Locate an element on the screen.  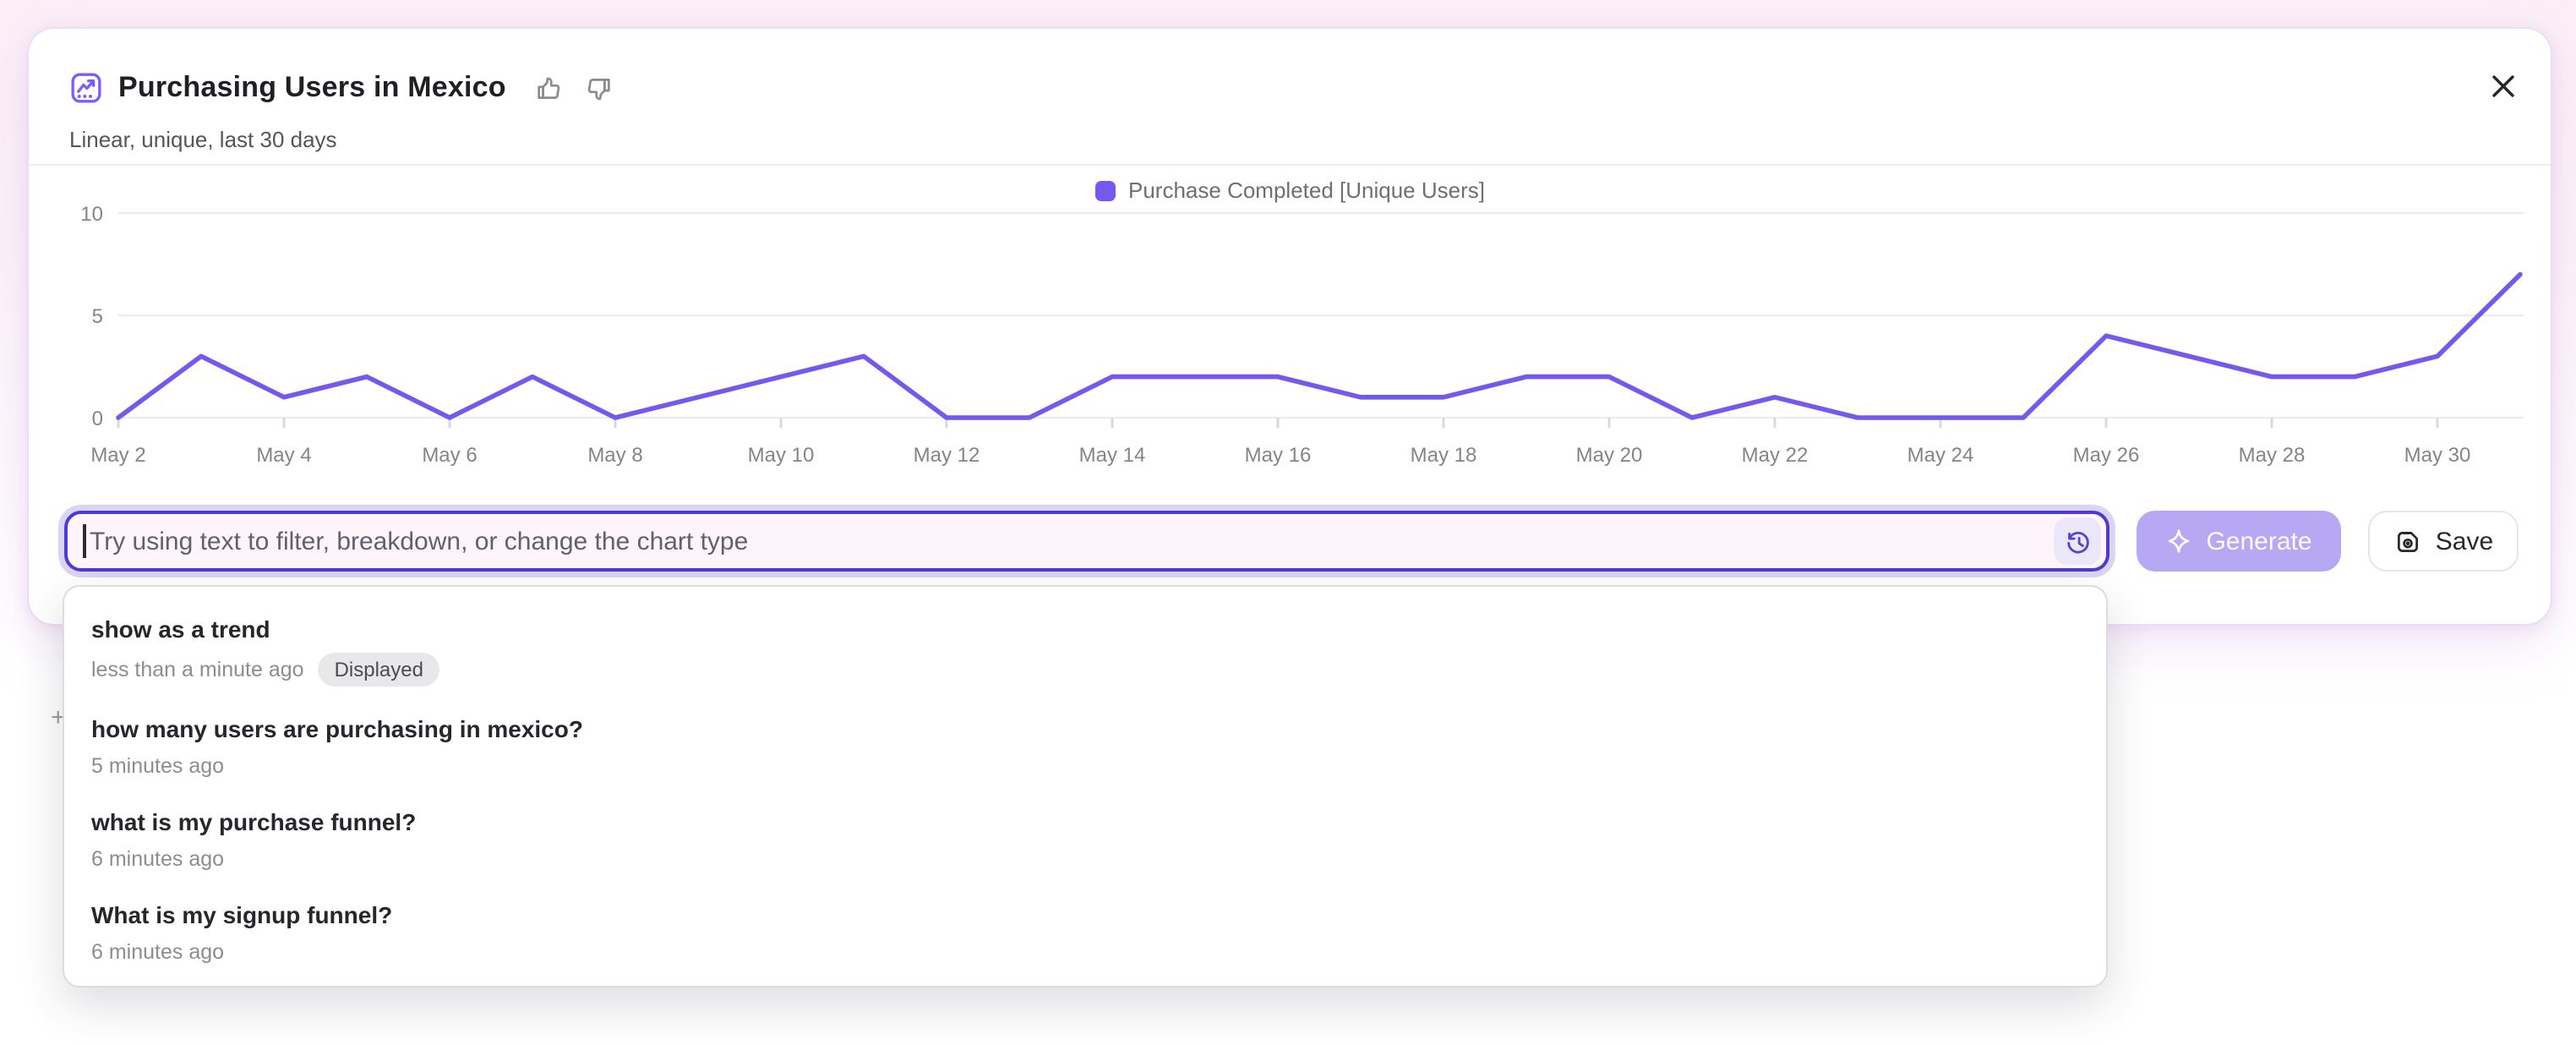
svg-text: May 18 is located at coordinates (1444, 456).